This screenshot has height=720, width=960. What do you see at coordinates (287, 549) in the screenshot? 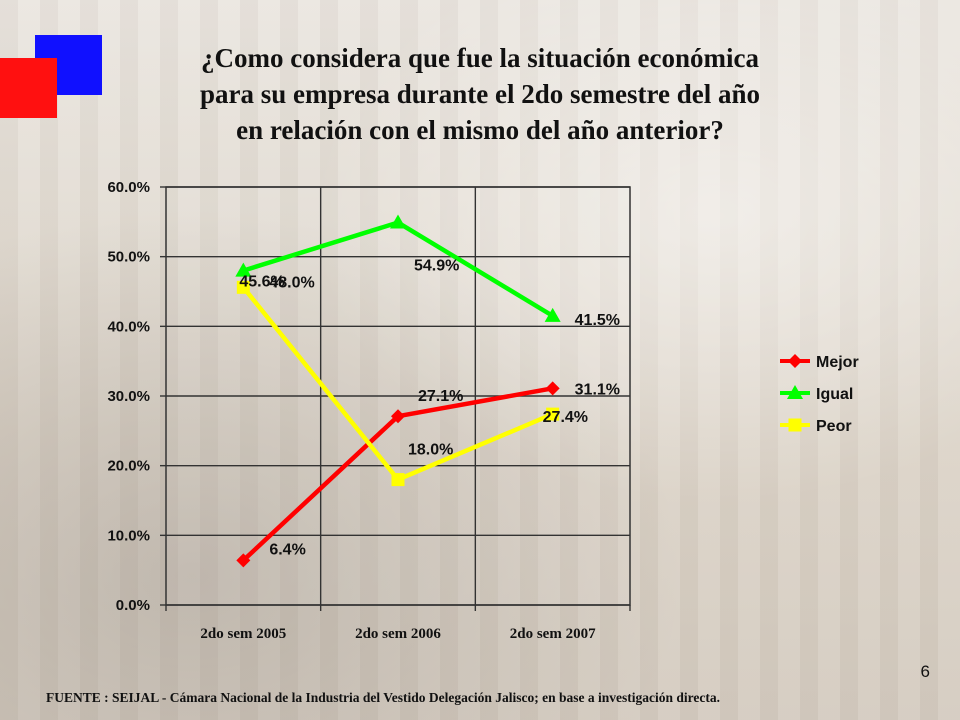
I see `data-label-mejor: 6.4%` at bounding box center [287, 549].